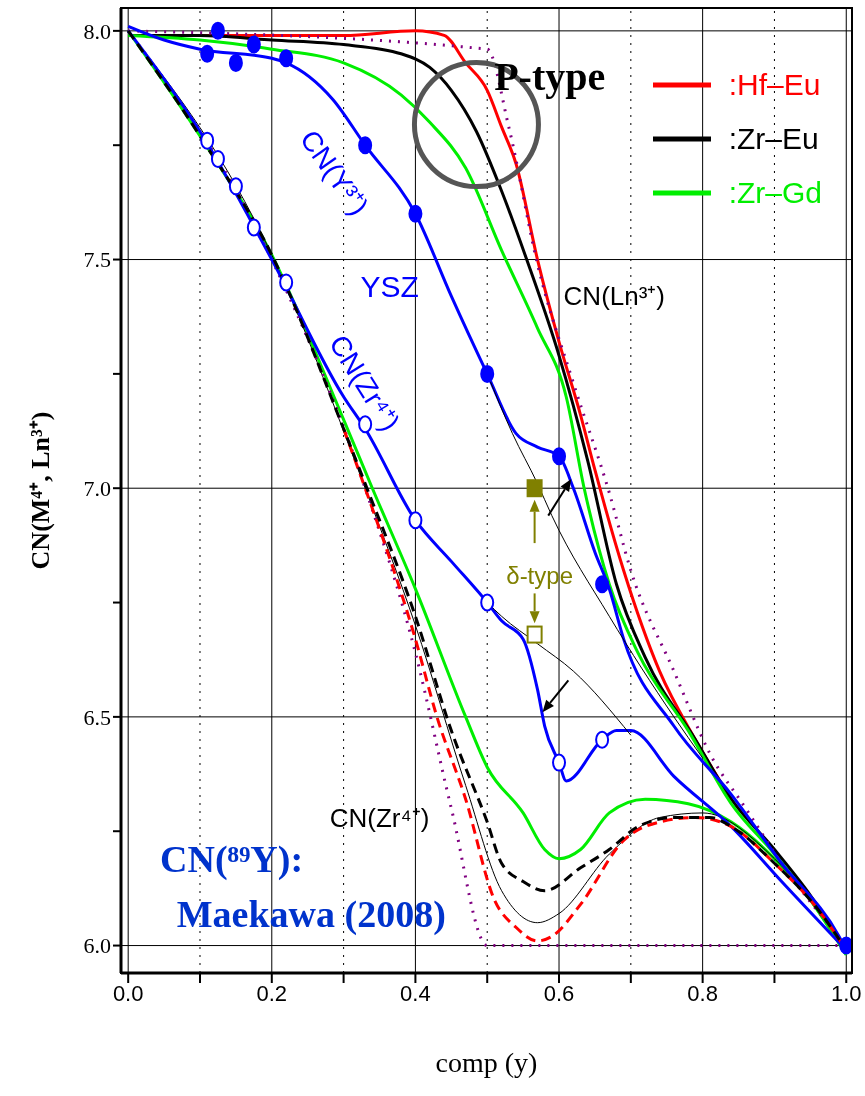 The width and height of the screenshot is (865, 1096). I want to click on x-axis-title: comp (y), so click(486, 1062).